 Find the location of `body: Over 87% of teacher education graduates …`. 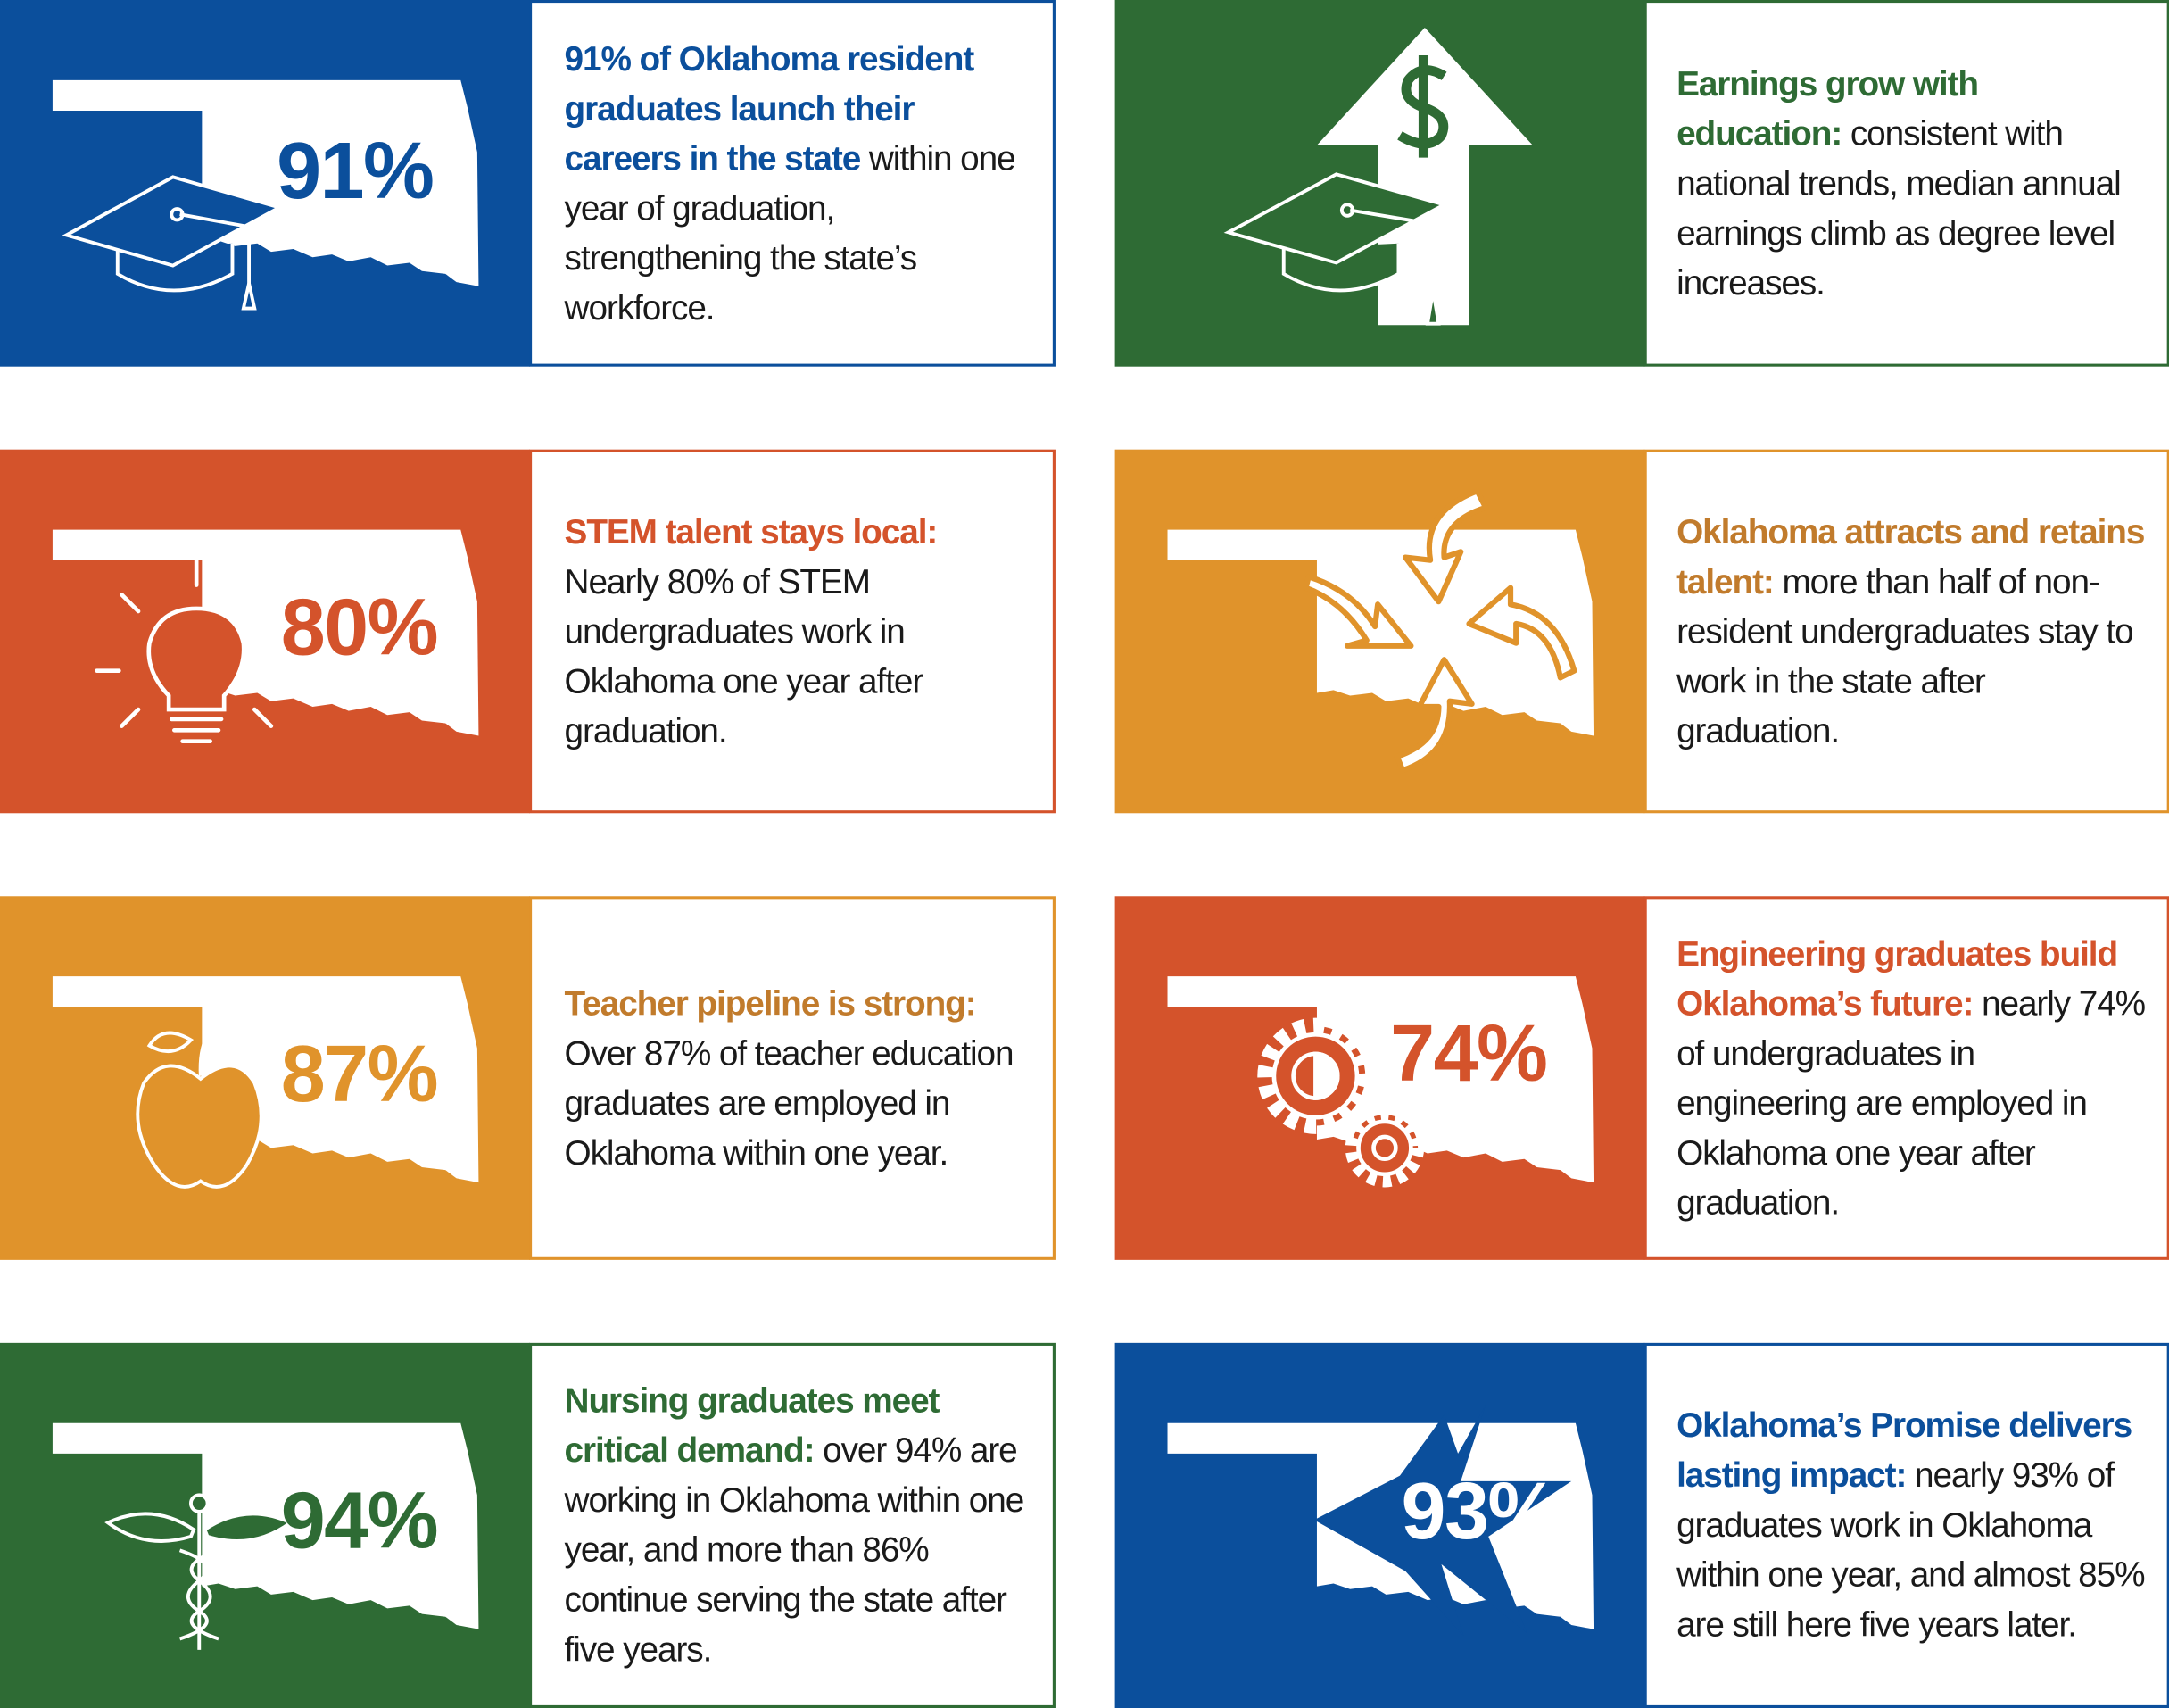

body: Over 87% of teacher education graduates … is located at coordinates (789, 1103).